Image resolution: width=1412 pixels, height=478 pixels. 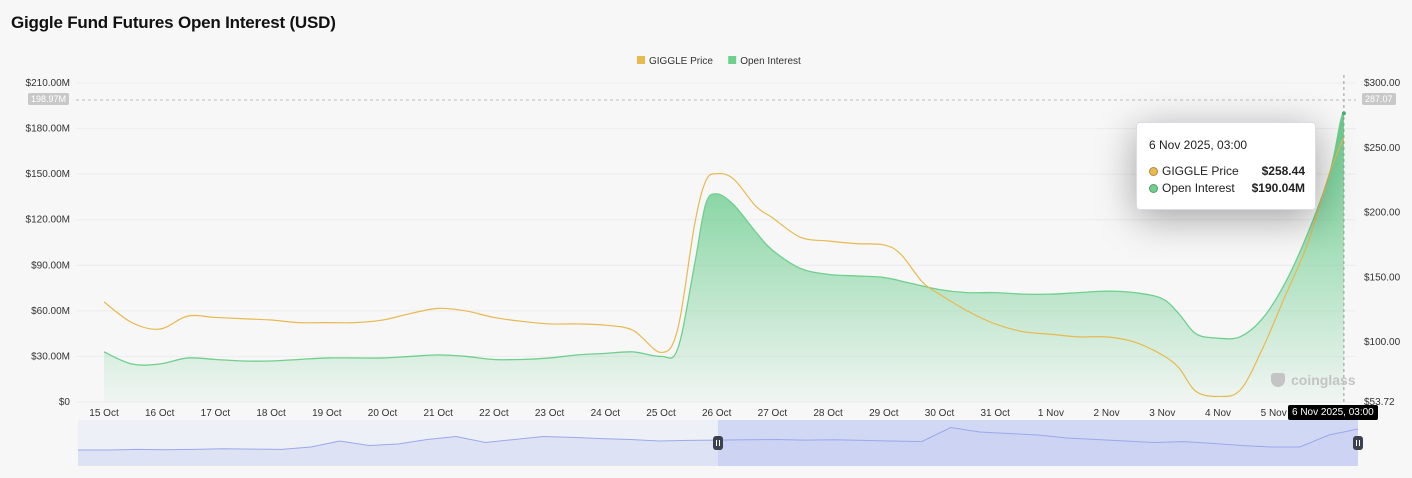 What do you see at coordinates (1382, 342) in the screenshot?
I see `right-tick-label: $100.00` at bounding box center [1382, 342].